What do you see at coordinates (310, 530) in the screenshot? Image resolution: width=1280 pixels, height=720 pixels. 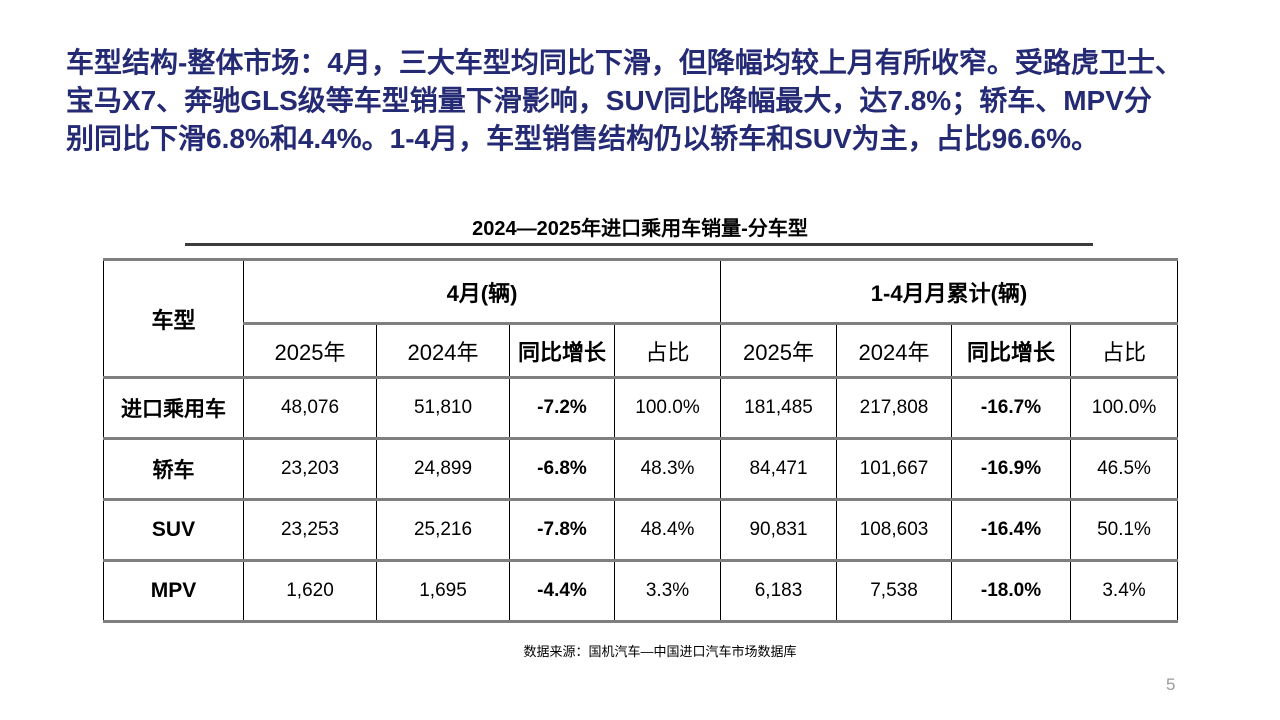 I see `table-cell: 23,253` at bounding box center [310, 530].